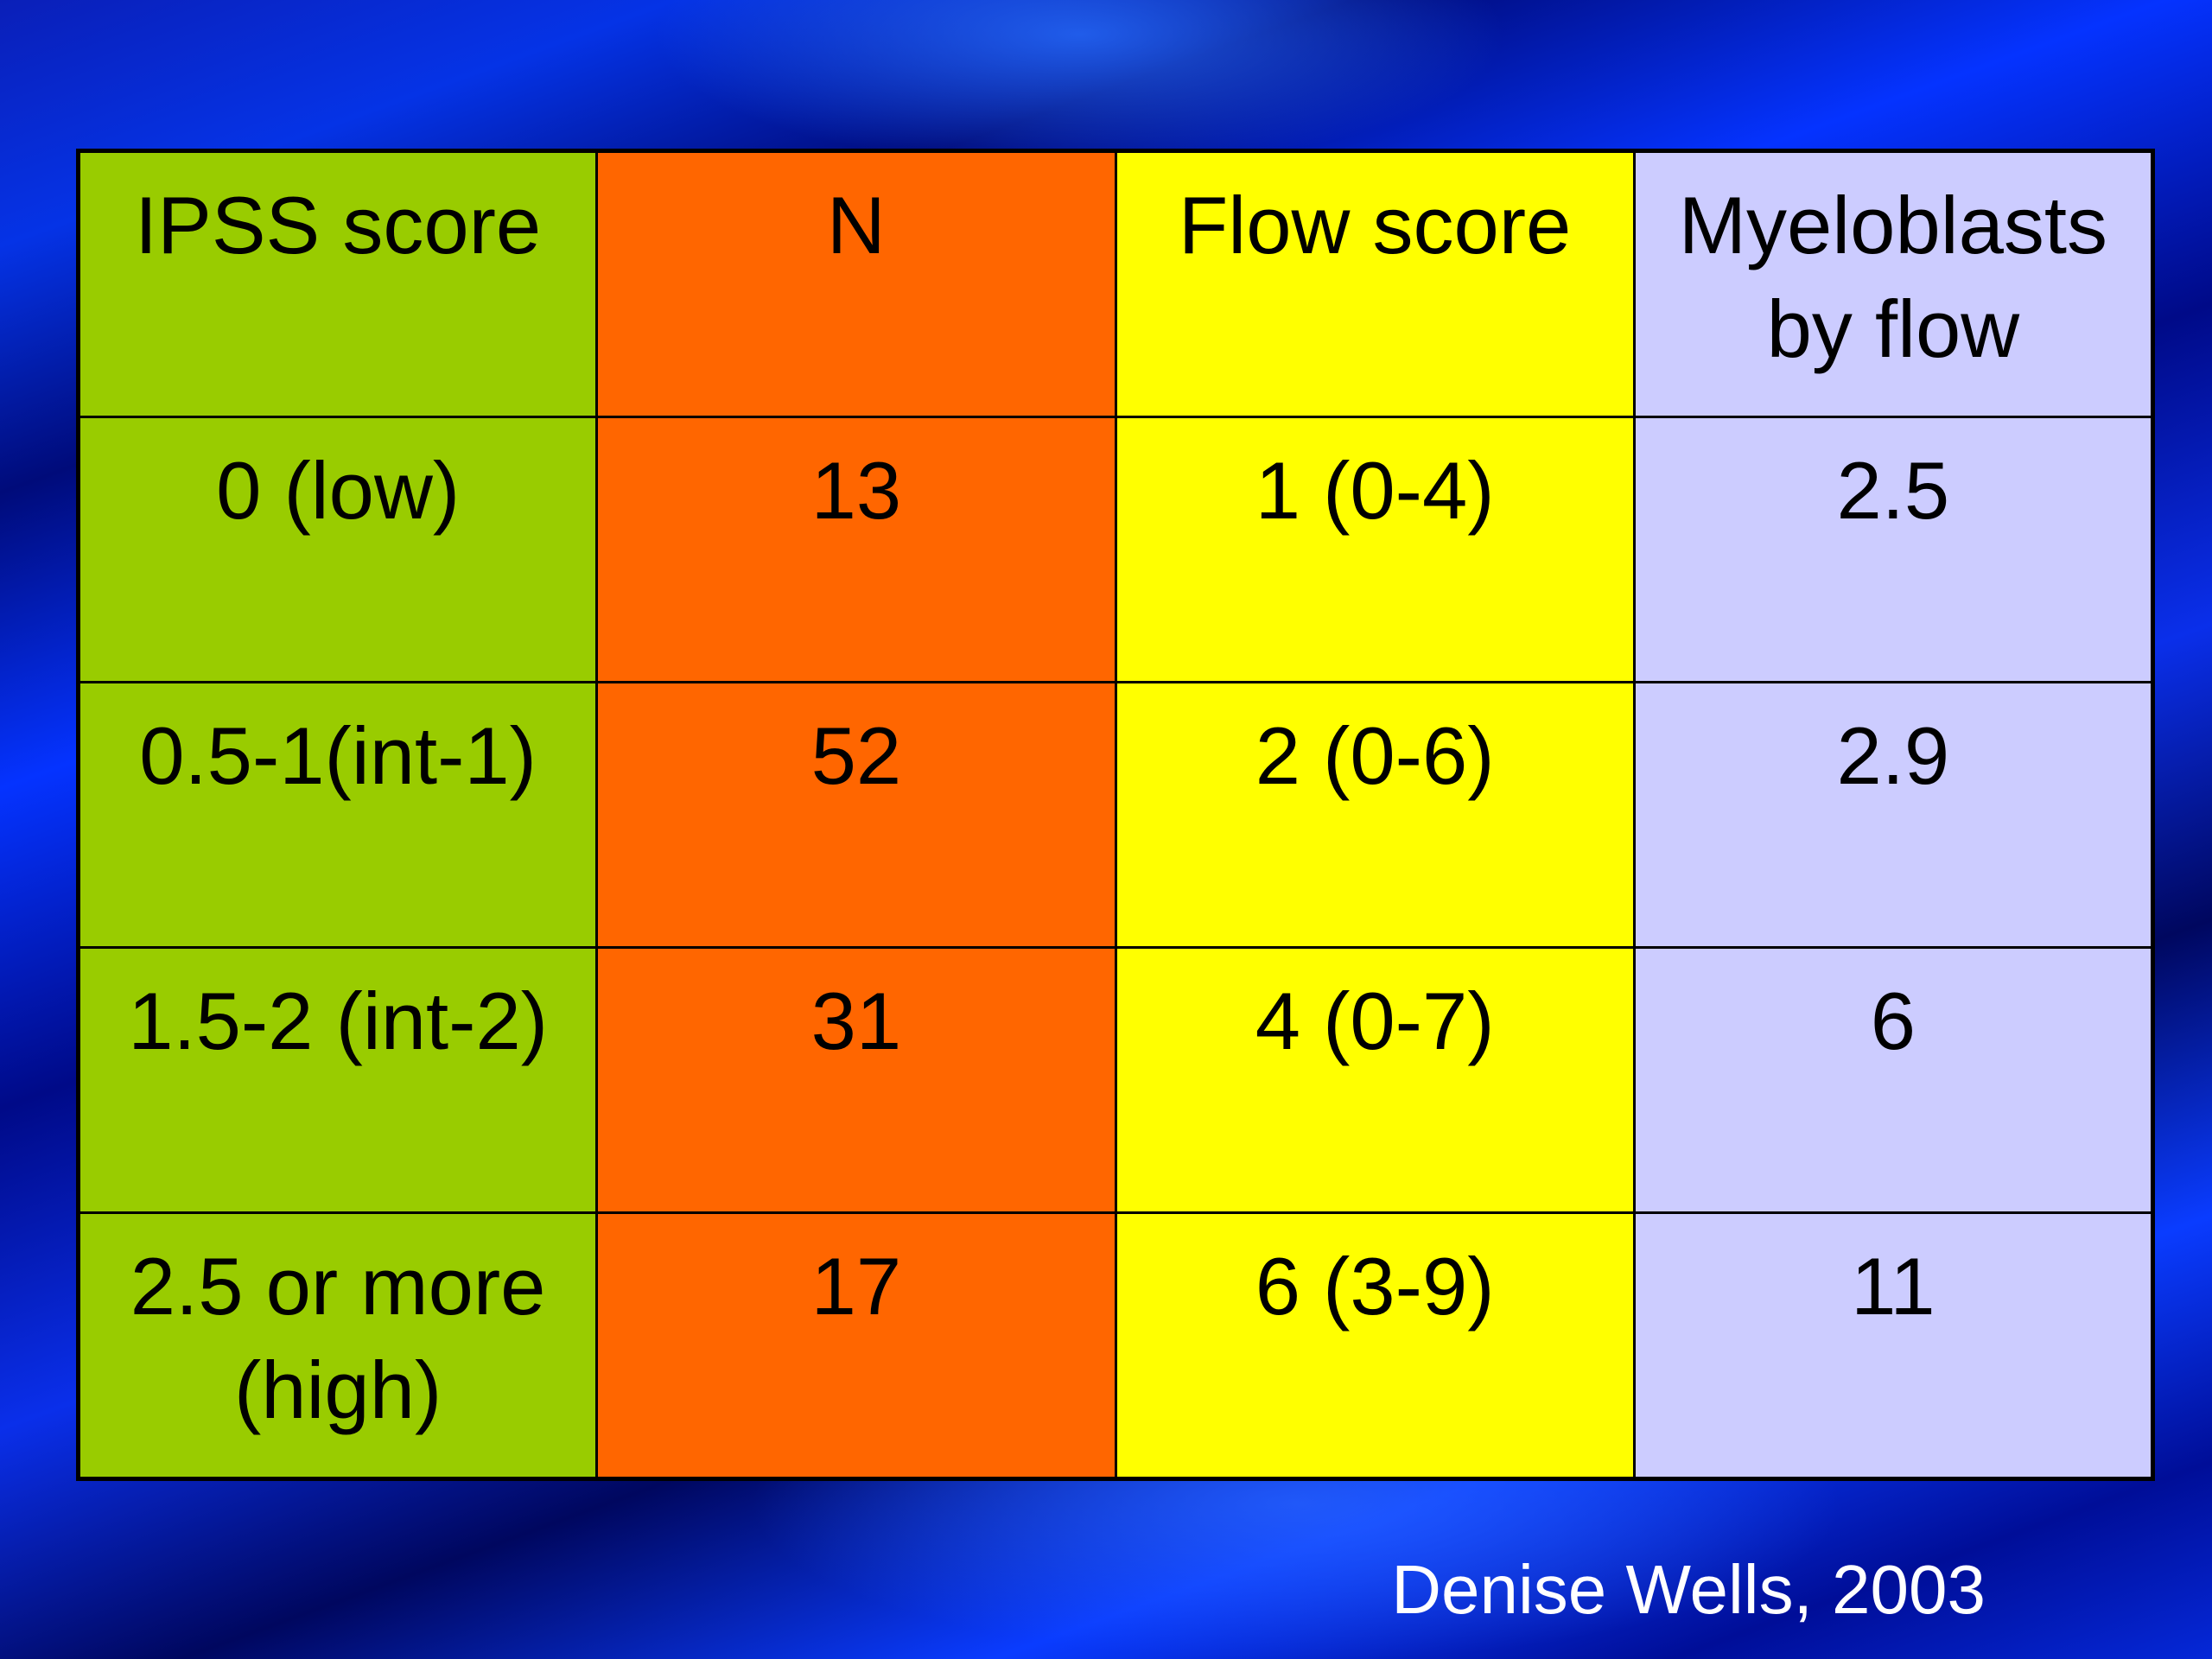  Describe the element at coordinates (1893, 815) in the screenshot. I see `cell-myeloblasts: 2.9` at that location.